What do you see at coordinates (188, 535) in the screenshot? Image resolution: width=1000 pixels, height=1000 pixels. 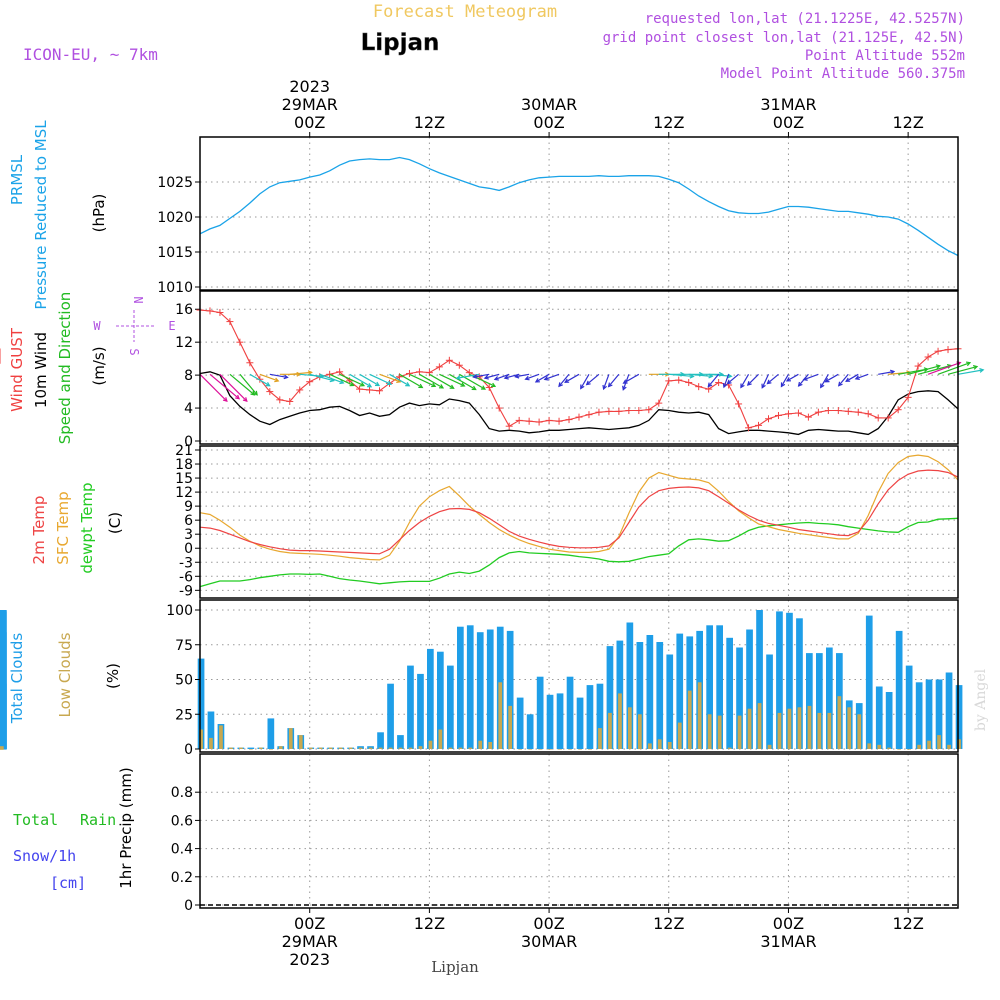 I see `y-tick-label: 3` at bounding box center [188, 535].